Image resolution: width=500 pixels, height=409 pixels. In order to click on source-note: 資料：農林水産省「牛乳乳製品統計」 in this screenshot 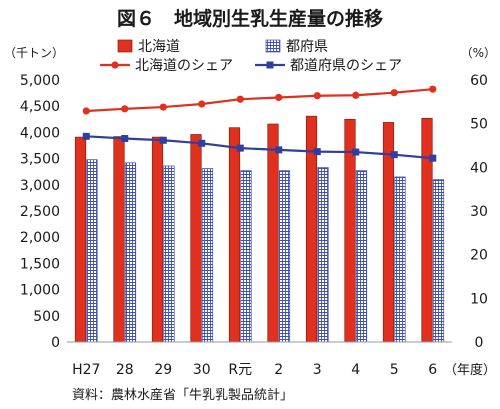, I will do `click(182, 395)`.